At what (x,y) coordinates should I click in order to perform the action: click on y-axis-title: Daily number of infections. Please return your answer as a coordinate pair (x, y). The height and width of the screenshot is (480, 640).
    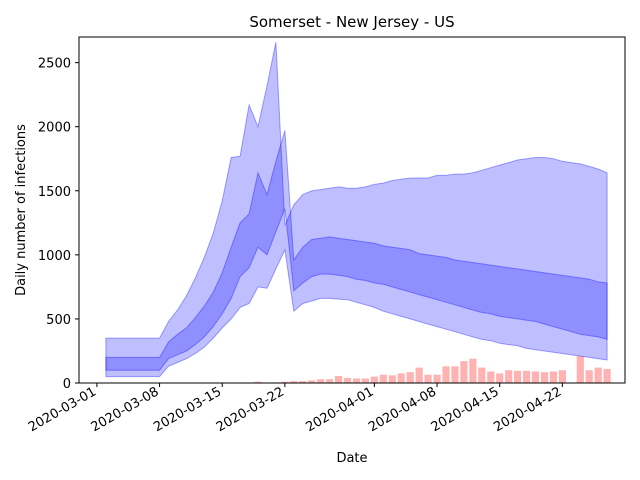
    Looking at the image, I should click on (21, 210).